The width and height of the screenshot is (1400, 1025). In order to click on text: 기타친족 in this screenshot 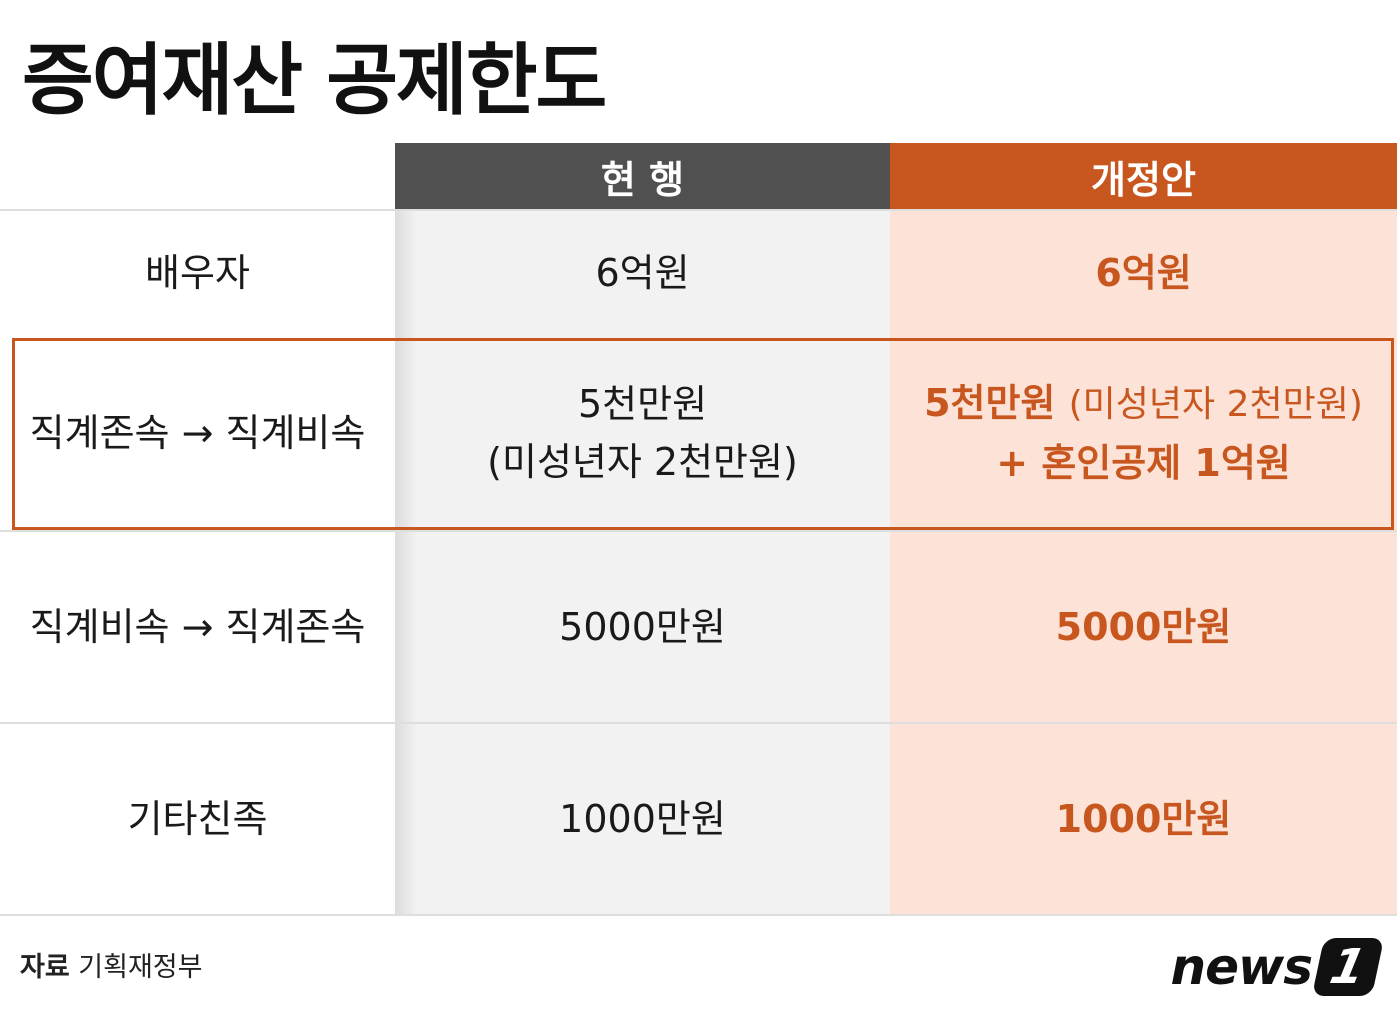, I will do `click(197, 818)`.